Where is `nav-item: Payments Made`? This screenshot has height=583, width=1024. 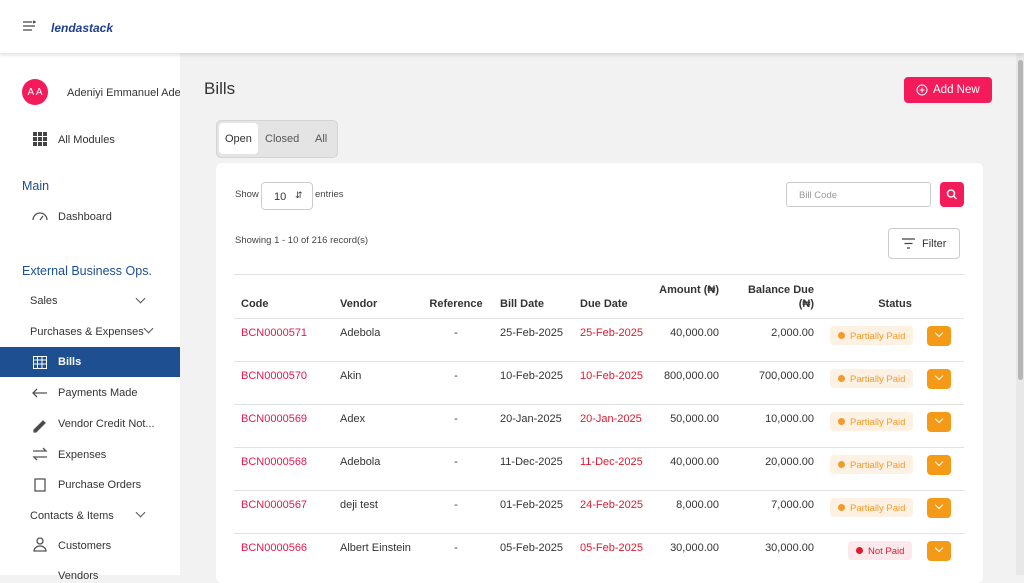 nav-item: Payments Made is located at coordinates (98, 393).